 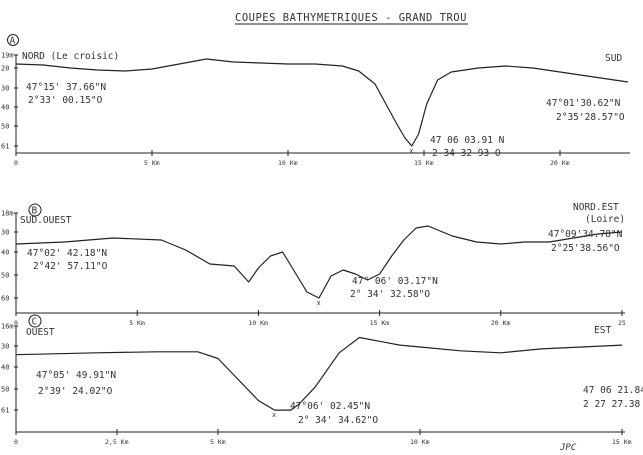 What do you see at coordinates (258, 323) in the screenshot?
I see `panel-b-distance-tick-label: 10 Km` at bounding box center [258, 323].